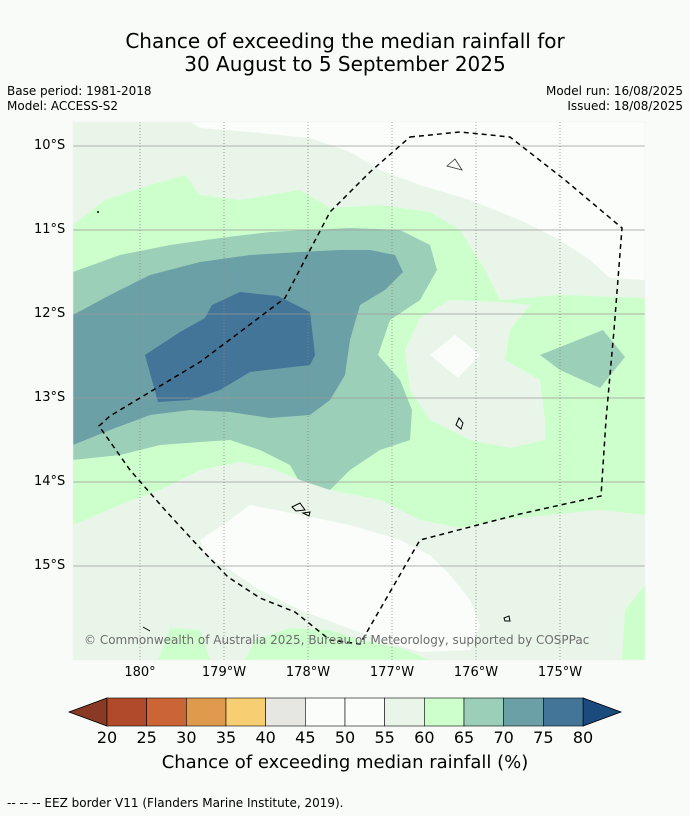  Describe the element at coordinates (305, 737) in the screenshot. I see `colorbar-tick: 45` at that location.